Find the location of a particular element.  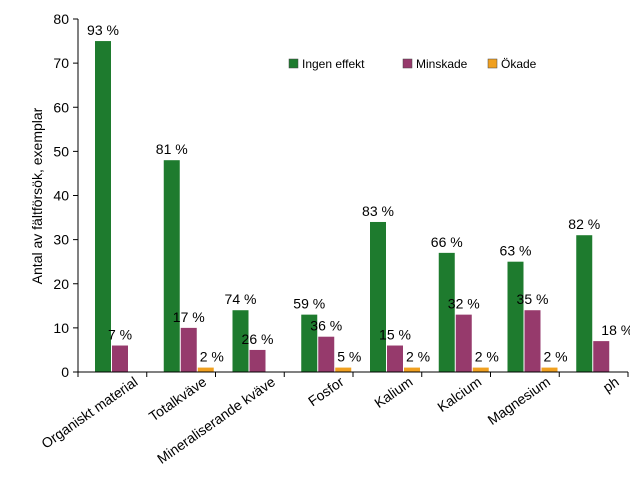

data-label: 66 % is located at coordinates (447, 242).